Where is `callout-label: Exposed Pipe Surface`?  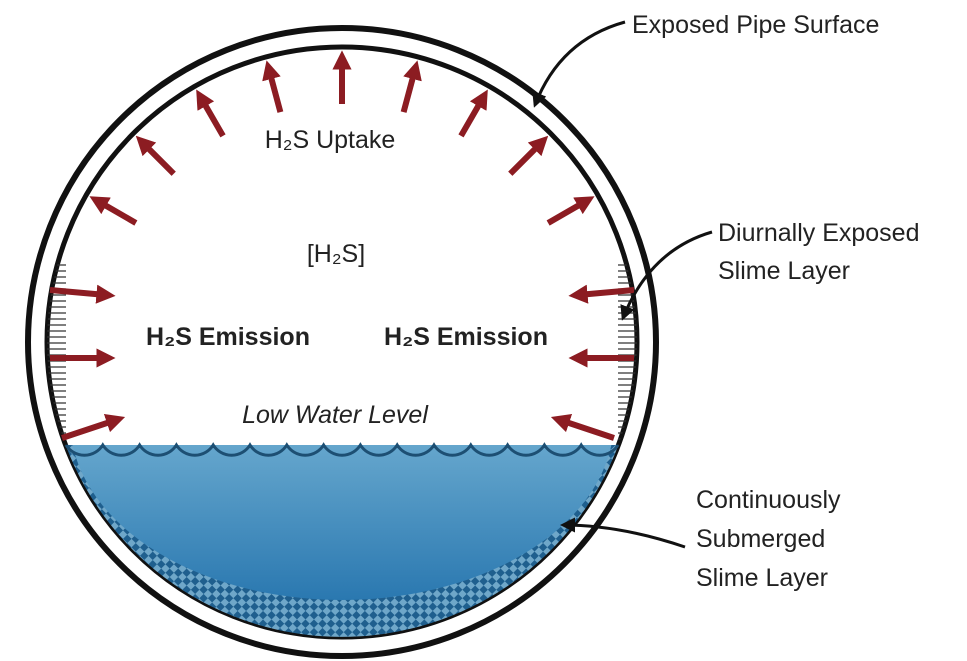 callout-label: Exposed Pipe Surface is located at coordinates (755, 25).